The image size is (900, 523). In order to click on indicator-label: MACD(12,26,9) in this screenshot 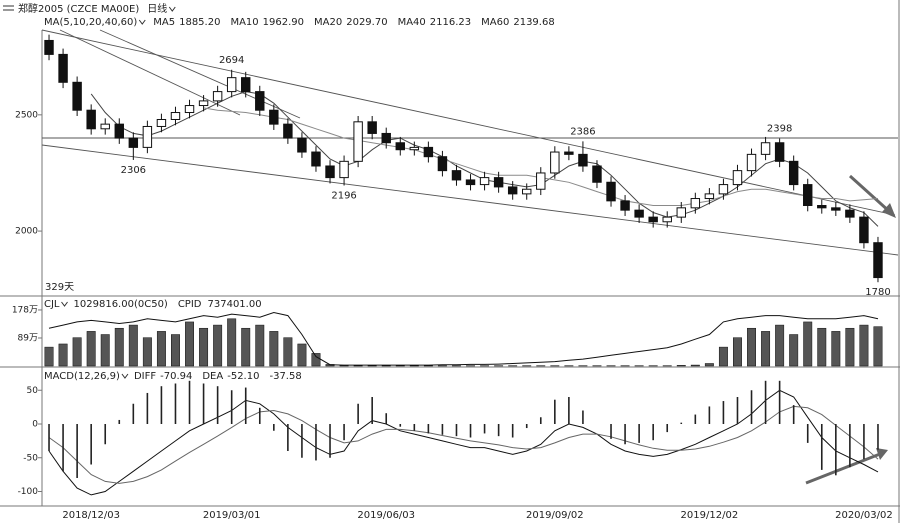, I will do `click(82, 376)`.